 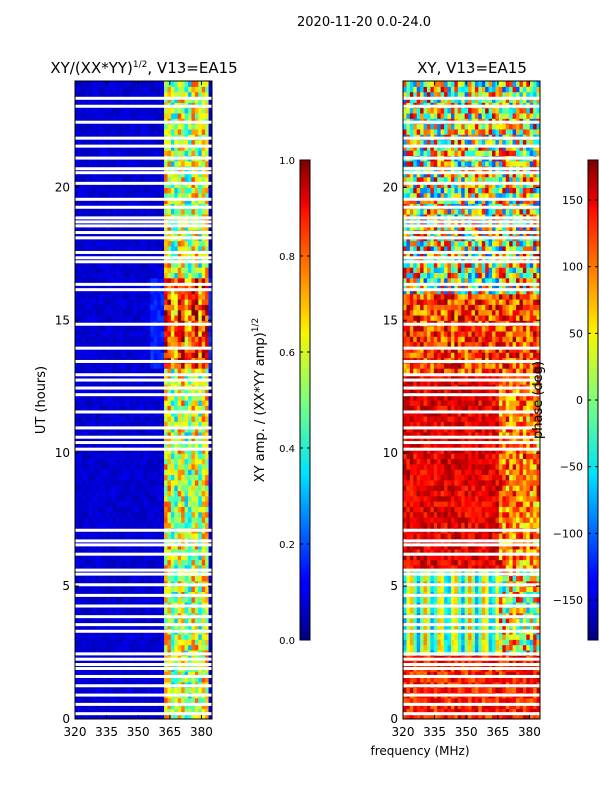 I want to click on x-tick-label: 365, so click(x=169, y=732).